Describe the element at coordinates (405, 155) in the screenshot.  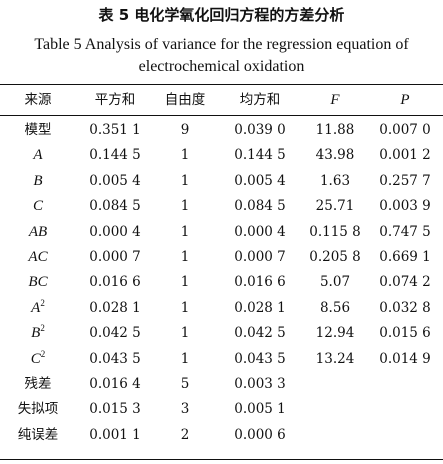
I see `cell-p-value: 0.001 2` at that location.